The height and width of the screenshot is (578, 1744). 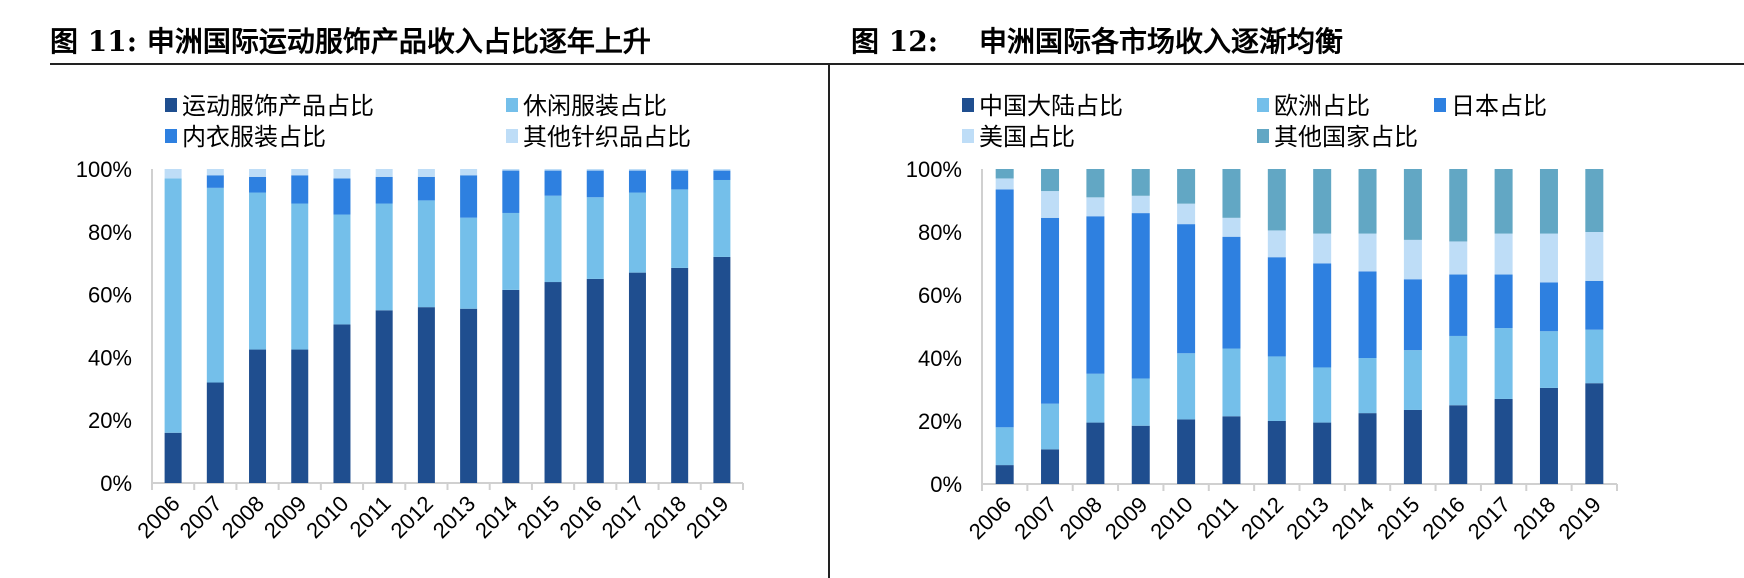 I want to click on figure-11-title: 图 11: 申洲国际运动服饰产品收入占比逐年上升, so click(x=350, y=40).